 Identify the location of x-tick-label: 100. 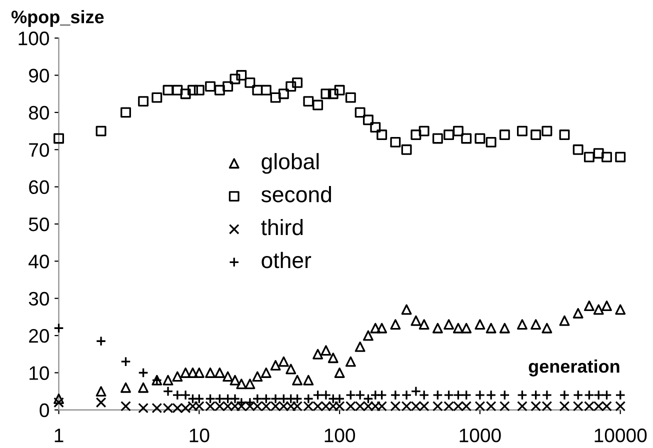
(340, 435).